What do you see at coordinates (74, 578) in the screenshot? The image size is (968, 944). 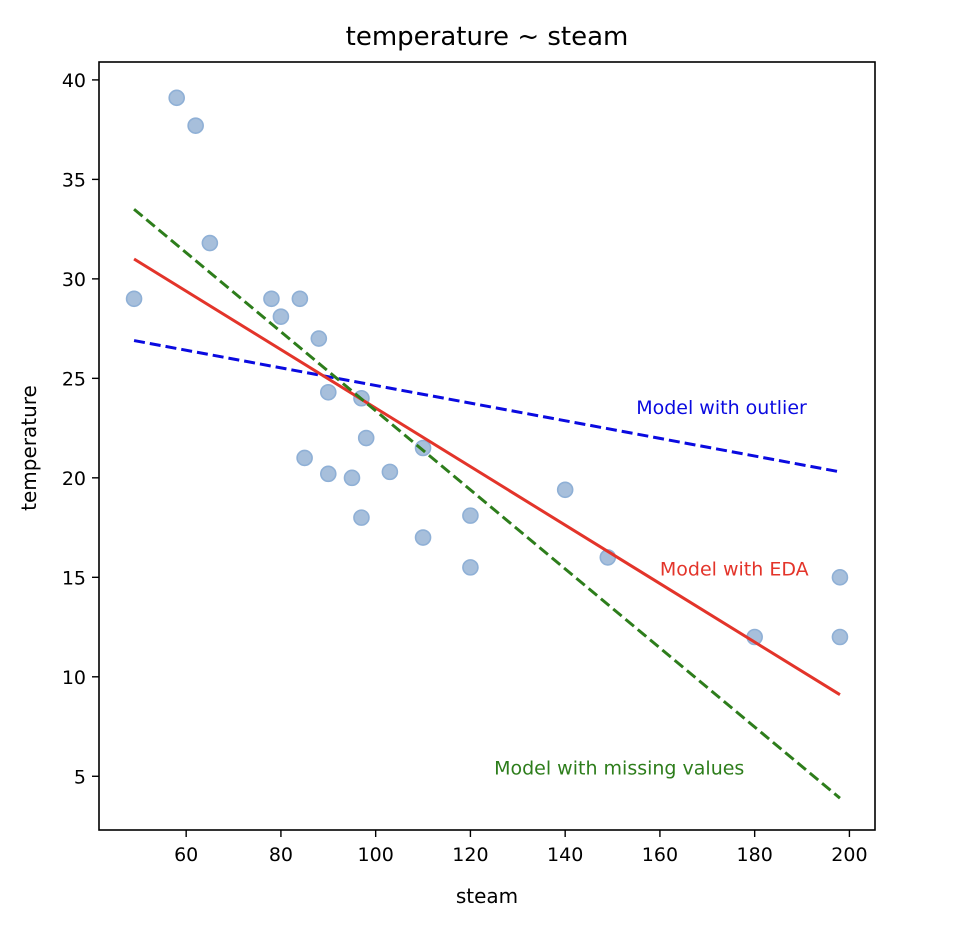 I see `y-tick-label: 15` at bounding box center [74, 578].